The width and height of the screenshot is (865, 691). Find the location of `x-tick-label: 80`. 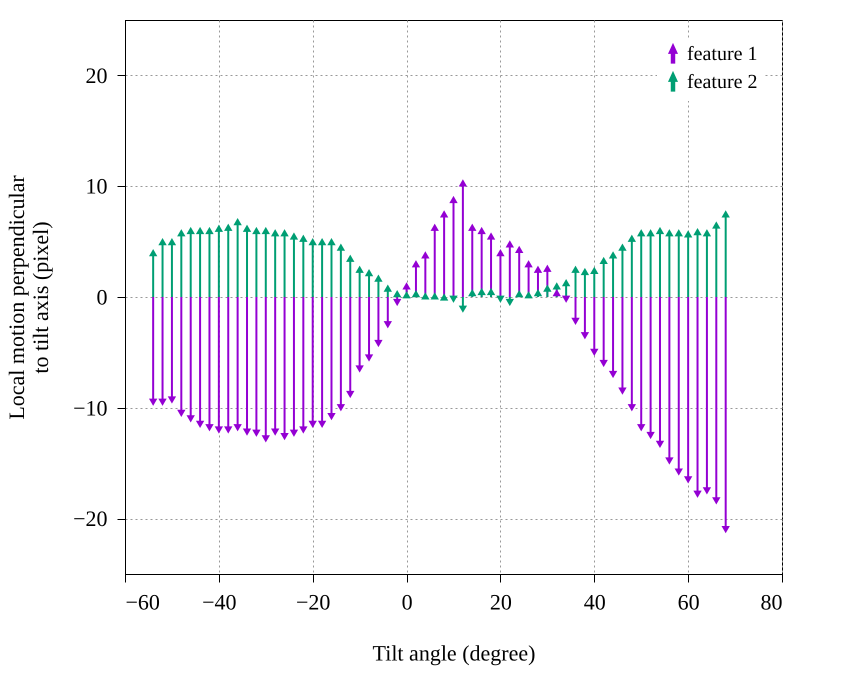

x-tick-label: 80 is located at coordinates (771, 602).